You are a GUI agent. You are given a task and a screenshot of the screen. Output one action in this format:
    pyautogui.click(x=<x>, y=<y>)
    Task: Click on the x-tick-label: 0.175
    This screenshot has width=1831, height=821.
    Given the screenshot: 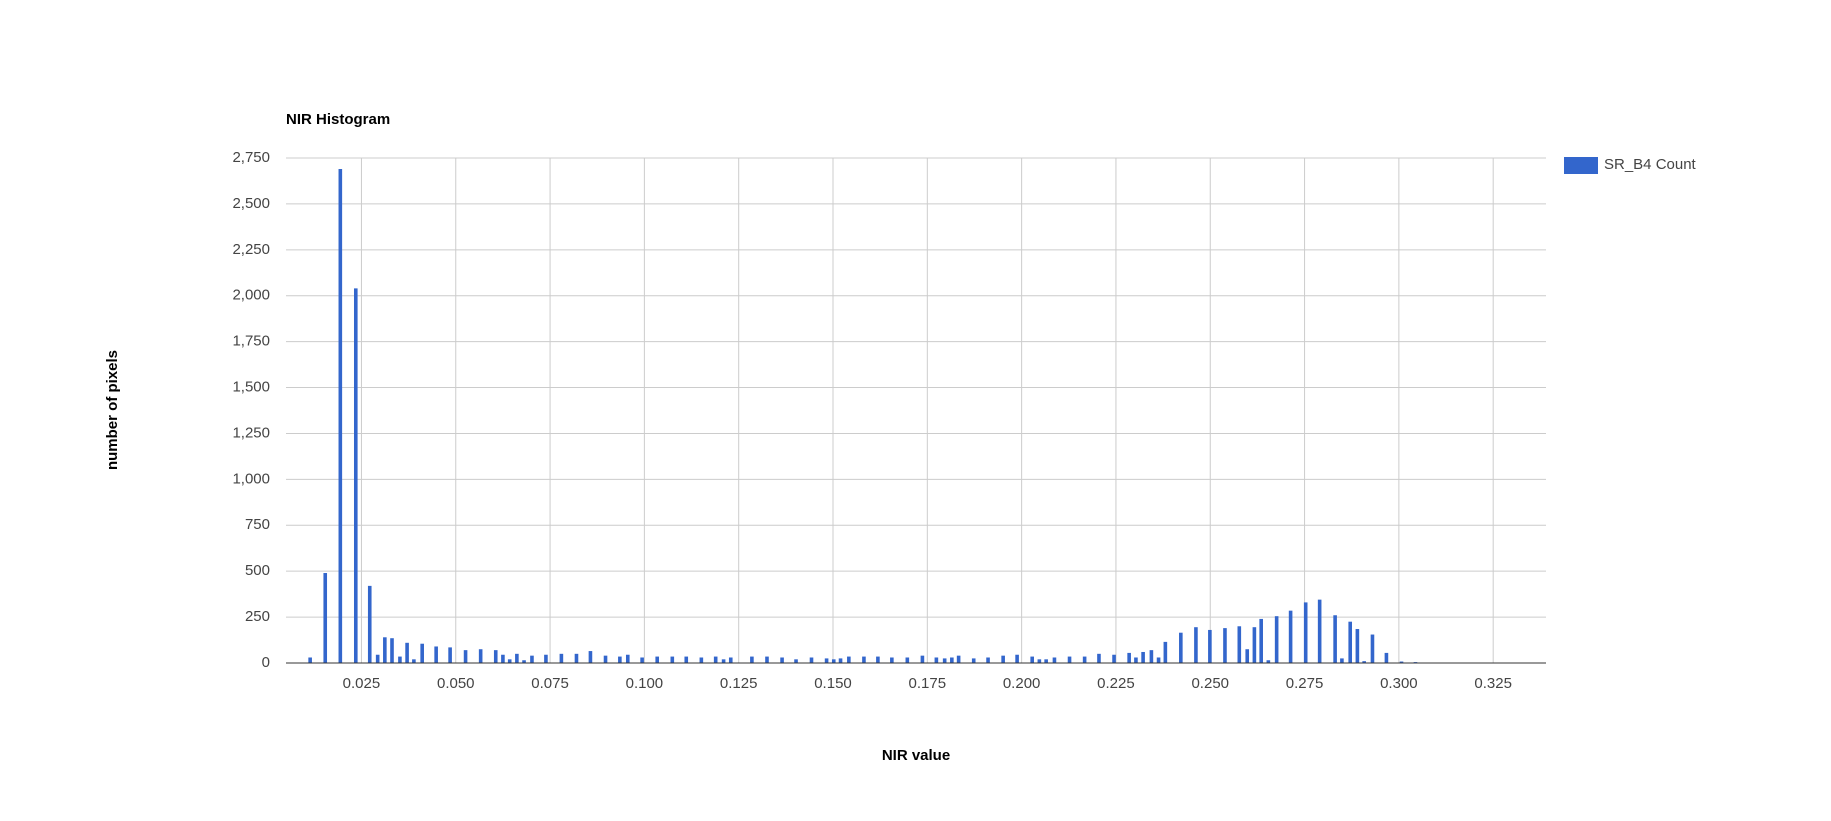 What is the action you would take?
    pyautogui.click(x=928, y=683)
    